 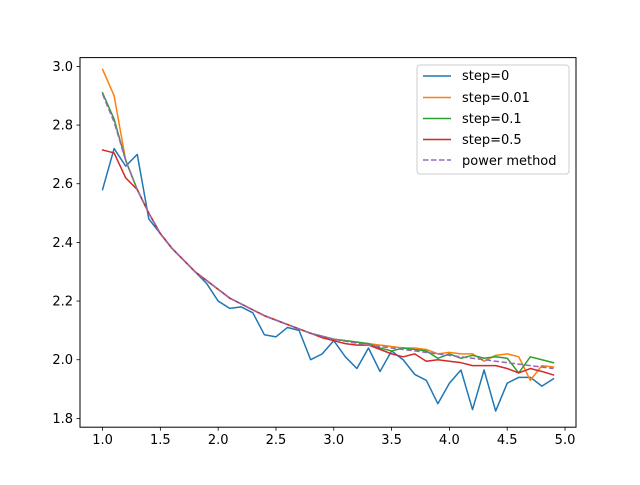 I want to click on y-axis: 1.8 2.0 2.2 2.4 2.6 2.8 3.0, so click(x=66, y=243).